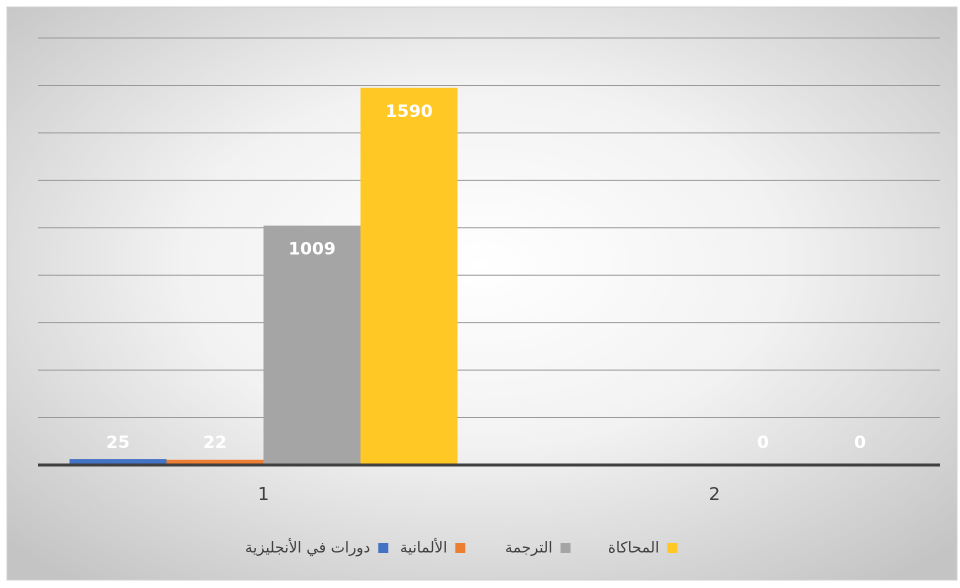  What do you see at coordinates (215, 443) in the screenshot?
I see `data-label: 22` at bounding box center [215, 443].